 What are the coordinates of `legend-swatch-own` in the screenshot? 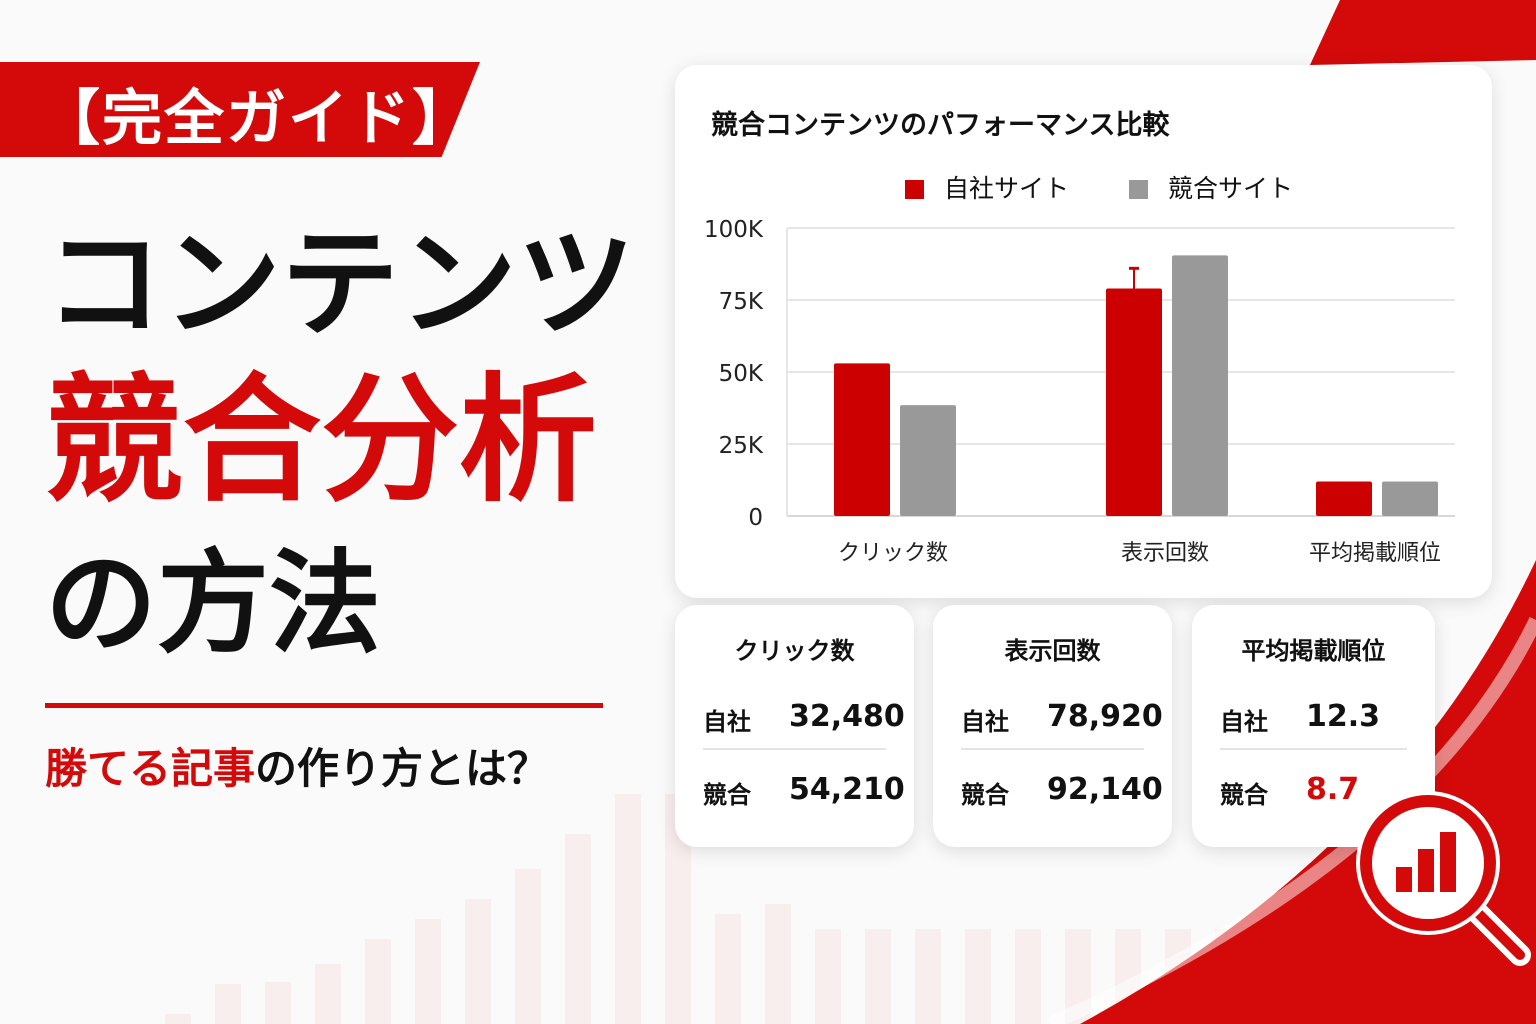 It's located at (914, 189).